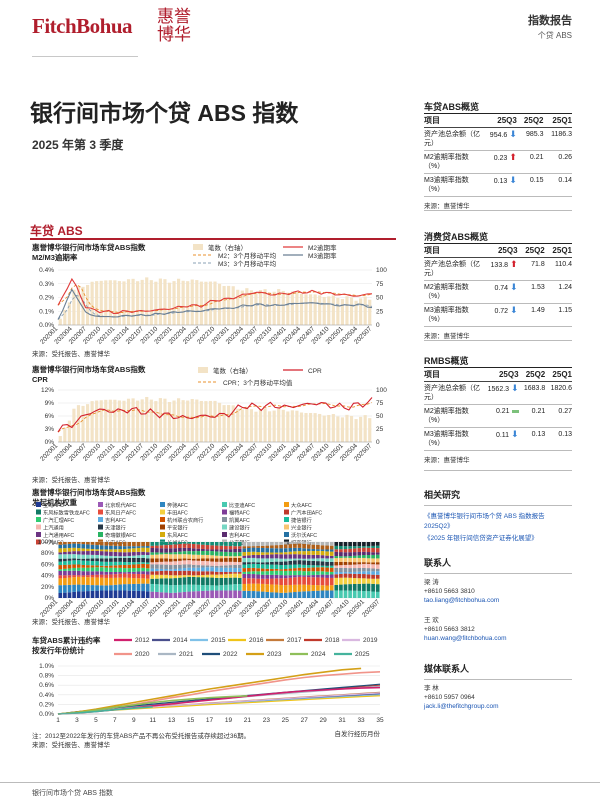  Describe the element at coordinates (191, 720) in the screenshot. I see `x-tick-label: 15` at that location.